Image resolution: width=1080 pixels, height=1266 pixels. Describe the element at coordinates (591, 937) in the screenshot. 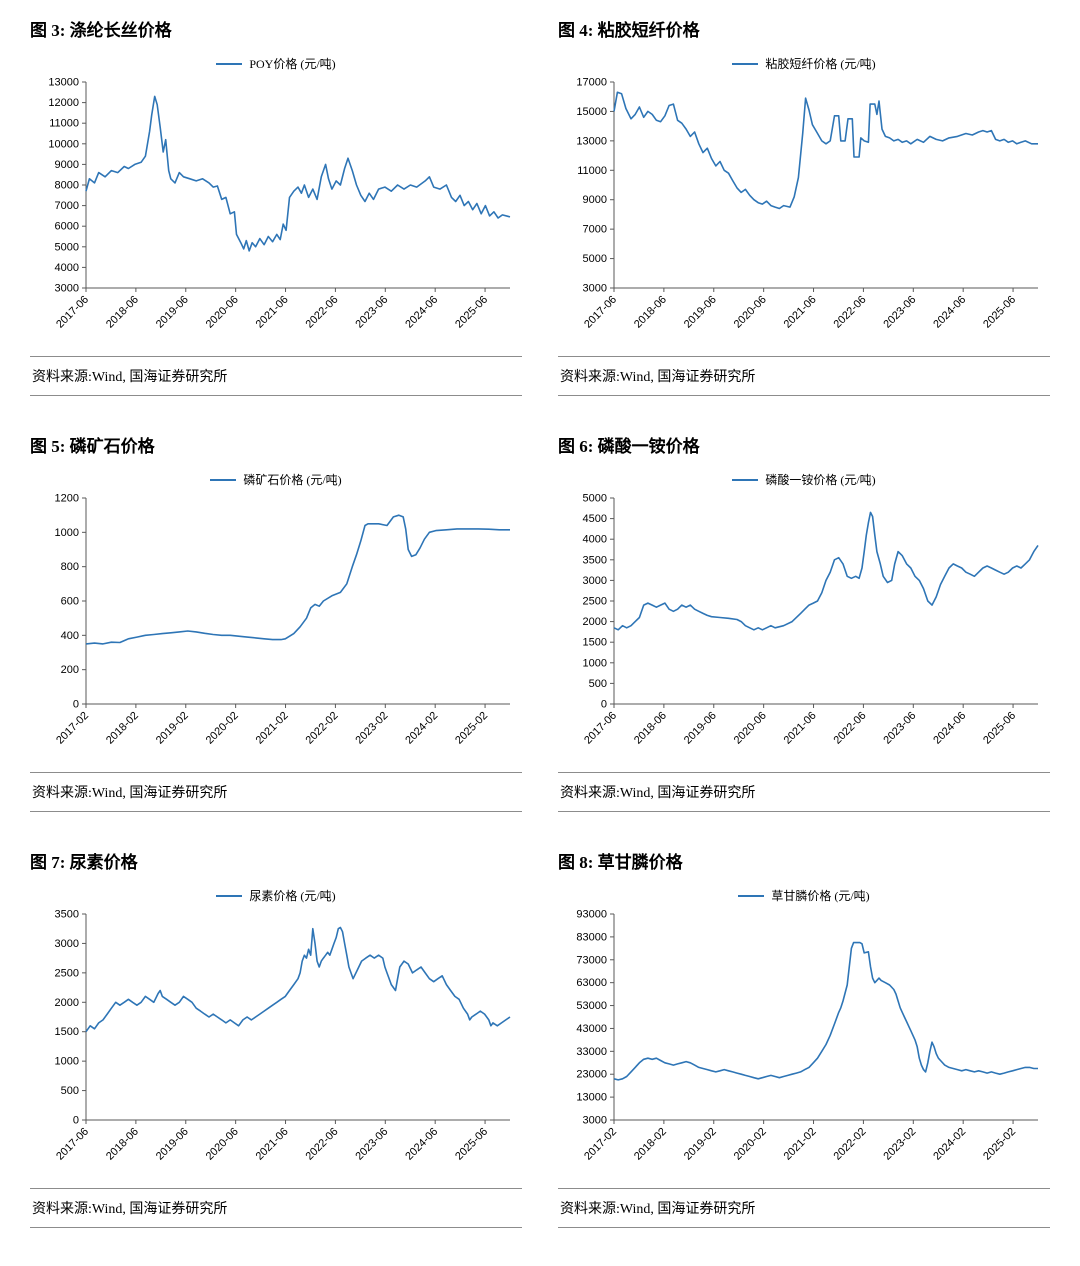

I see `svg-text: 83000` at that location.